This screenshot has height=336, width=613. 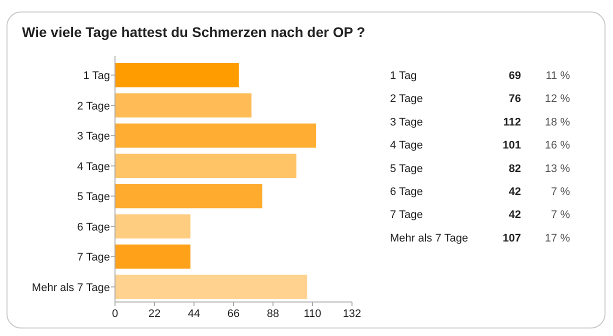 I want to click on x-tick-label: 66, so click(x=233, y=314).